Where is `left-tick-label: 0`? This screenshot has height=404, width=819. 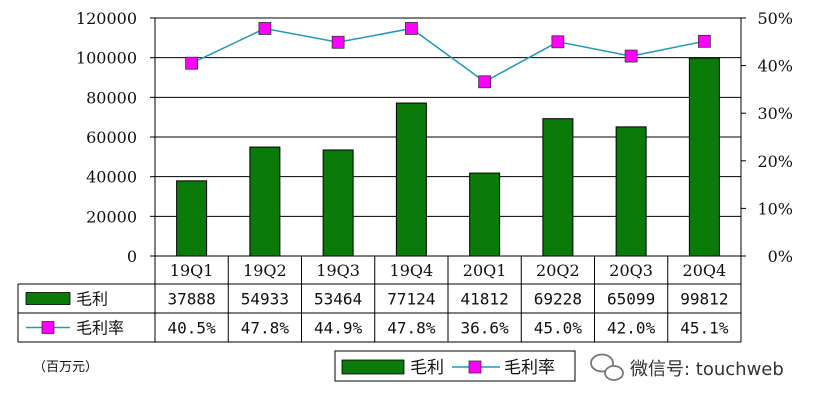
left-tick-label: 0 is located at coordinates (132, 256).